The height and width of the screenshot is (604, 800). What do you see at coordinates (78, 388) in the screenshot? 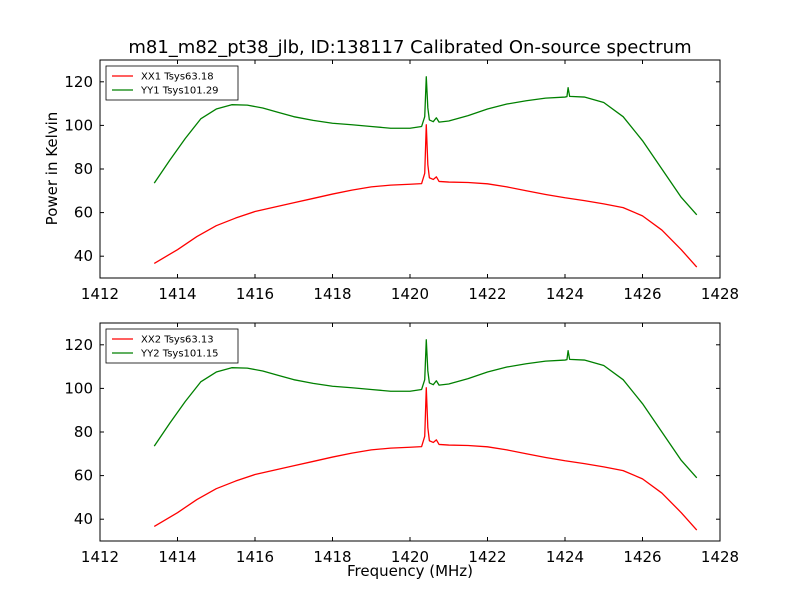
I see `bottom-panel-y-tick-label: 100` at bounding box center [78, 388].